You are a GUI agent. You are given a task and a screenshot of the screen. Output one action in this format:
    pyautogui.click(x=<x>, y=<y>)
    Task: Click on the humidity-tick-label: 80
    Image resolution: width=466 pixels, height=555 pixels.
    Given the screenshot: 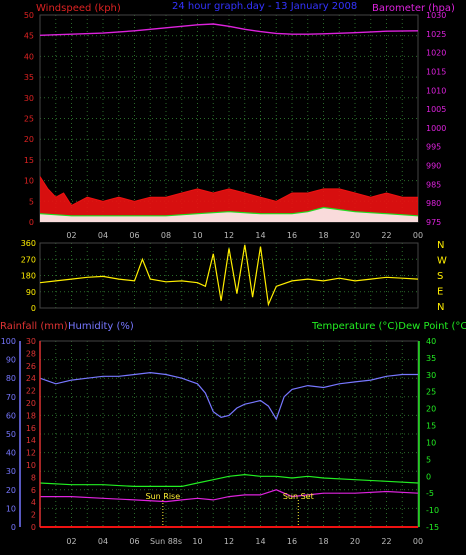 What is the action you would take?
    pyautogui.click(x=11, y=378)
    